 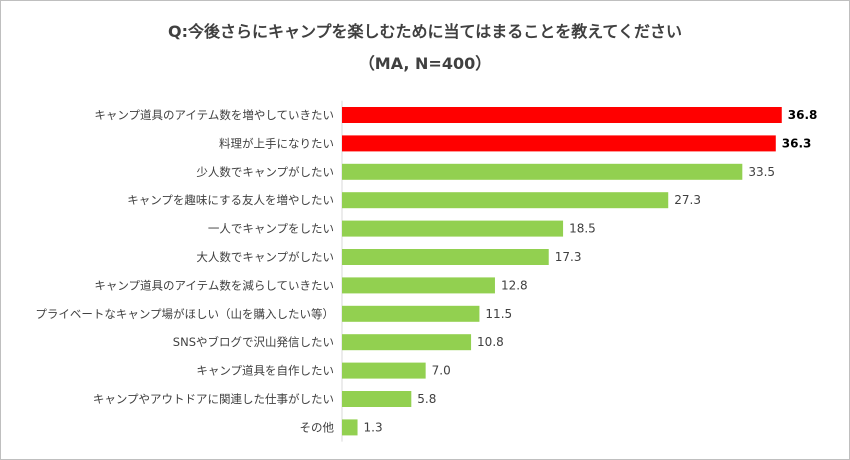 What do you see at coordinates (582, 229) in the screenshot?
I see `data-label: 18.5` at bounding box center [582, 229].